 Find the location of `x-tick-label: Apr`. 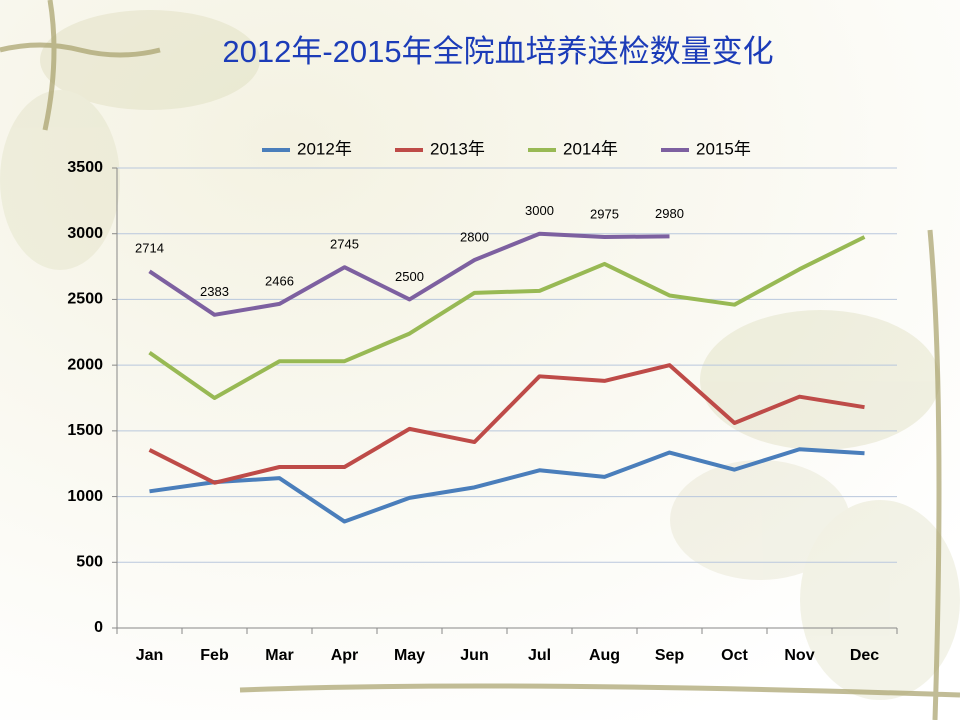

x-tick-label: Apr is located at coordinates (345, 655).